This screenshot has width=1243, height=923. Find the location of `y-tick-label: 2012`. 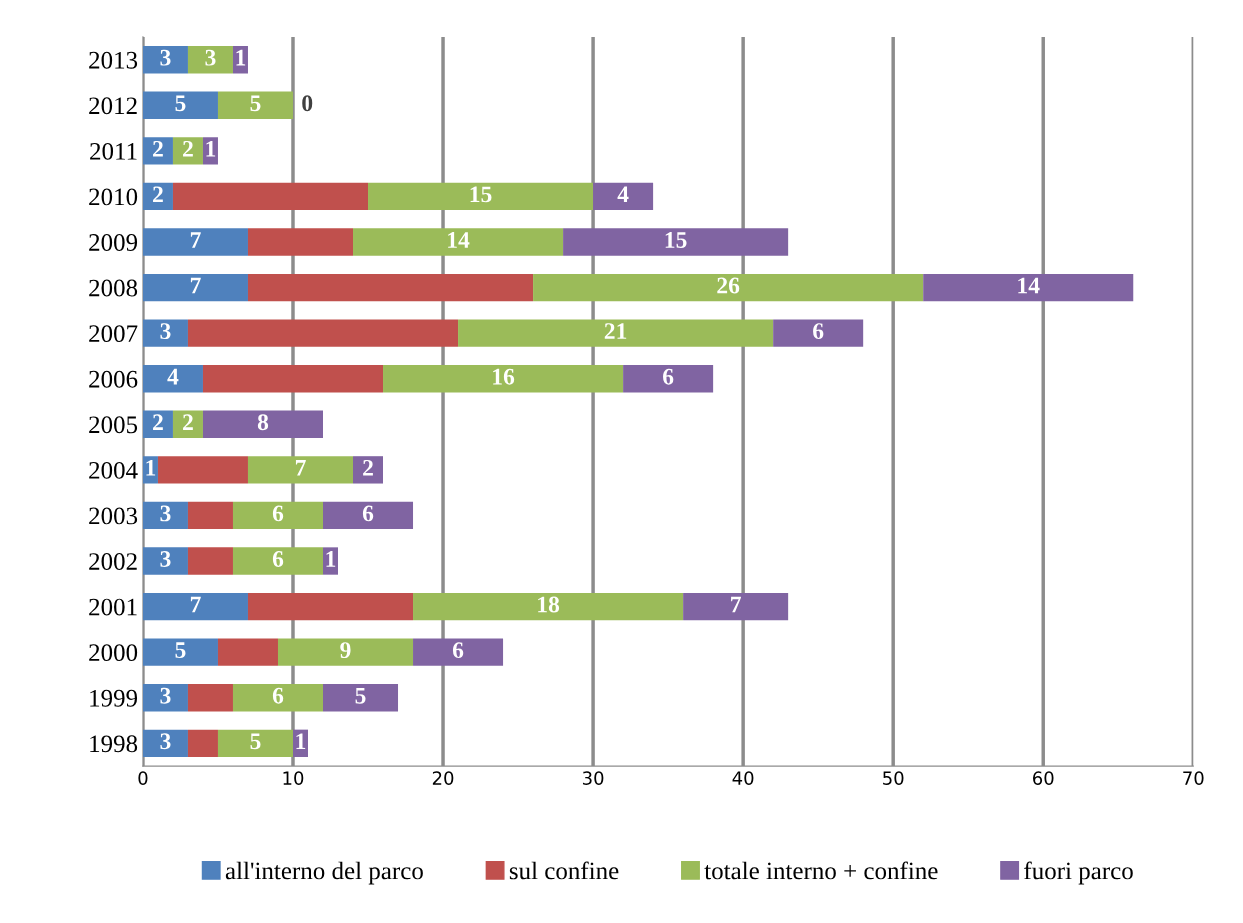

y-tick-label: 2012 is located at coordinates (113, 106).